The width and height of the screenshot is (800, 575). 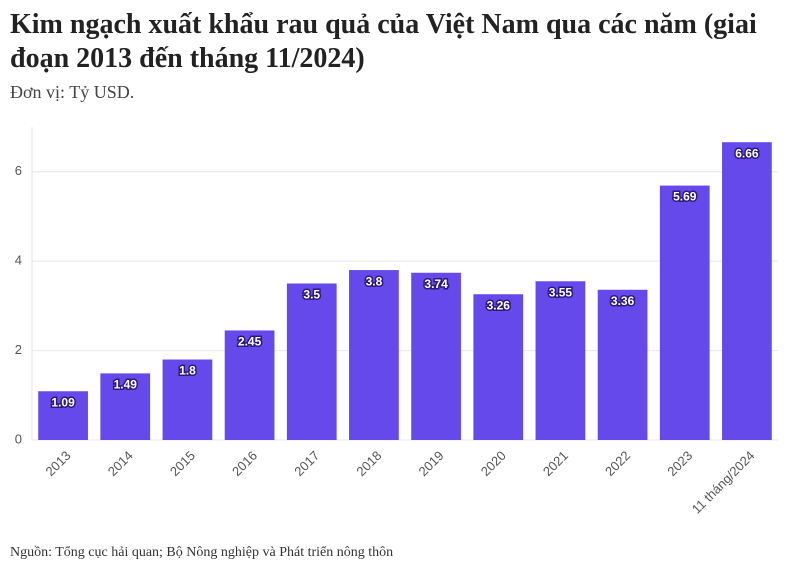 What do you see at coordinates (747, 153) in the screenshot?
I see `value-label: 6.66` at bounding box center [747, 153].